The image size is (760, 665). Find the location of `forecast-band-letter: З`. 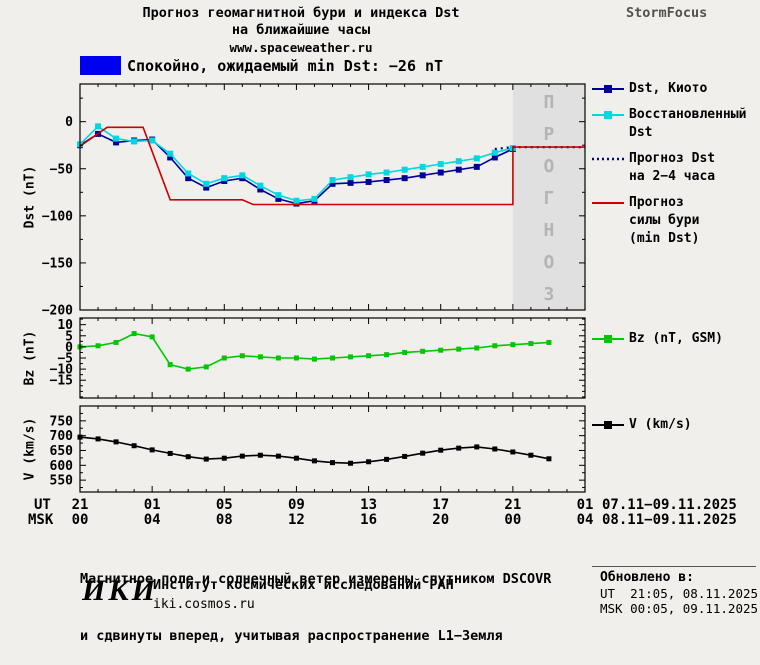

forecast-band-letter: З is located at coordinates (549, 294).